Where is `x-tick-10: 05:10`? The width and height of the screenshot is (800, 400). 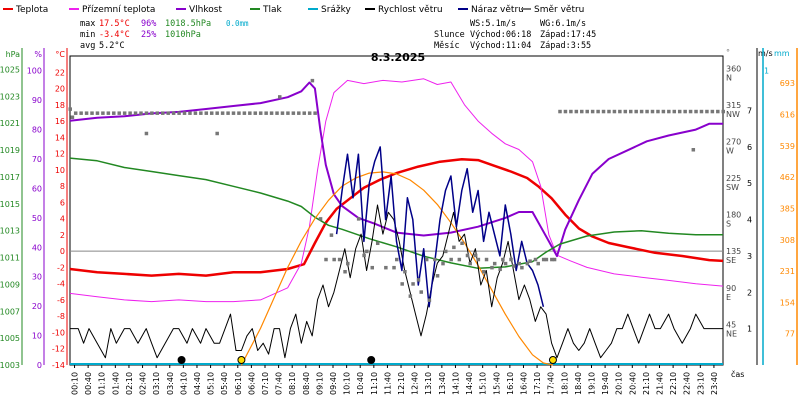
x-tick-10: 05:10 is located at coordinates (211, 383).